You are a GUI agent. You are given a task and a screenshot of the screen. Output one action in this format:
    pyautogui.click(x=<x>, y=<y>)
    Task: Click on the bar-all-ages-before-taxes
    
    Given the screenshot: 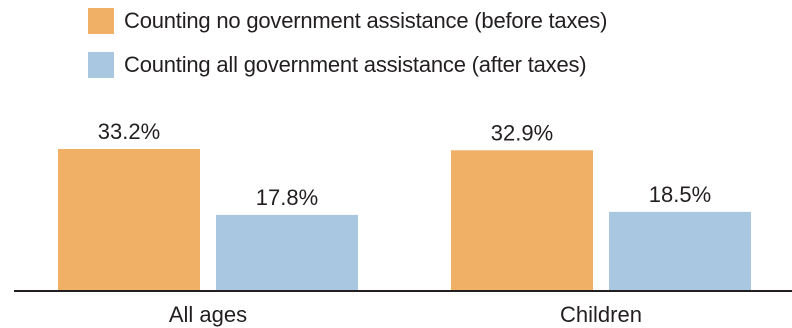 What is the action you would take?
    pyautogui.click(x=129, y=220)
    